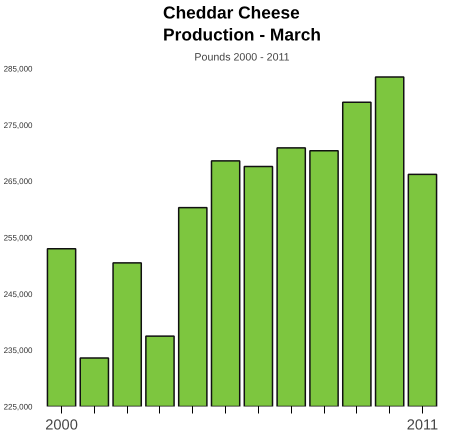 The height and width of the screenshot is (438, 461). Describe the element at coordinates (242, 58) in the screenshot. I see `chart-subtitle: Pounds 2000 - 2011` at that location.